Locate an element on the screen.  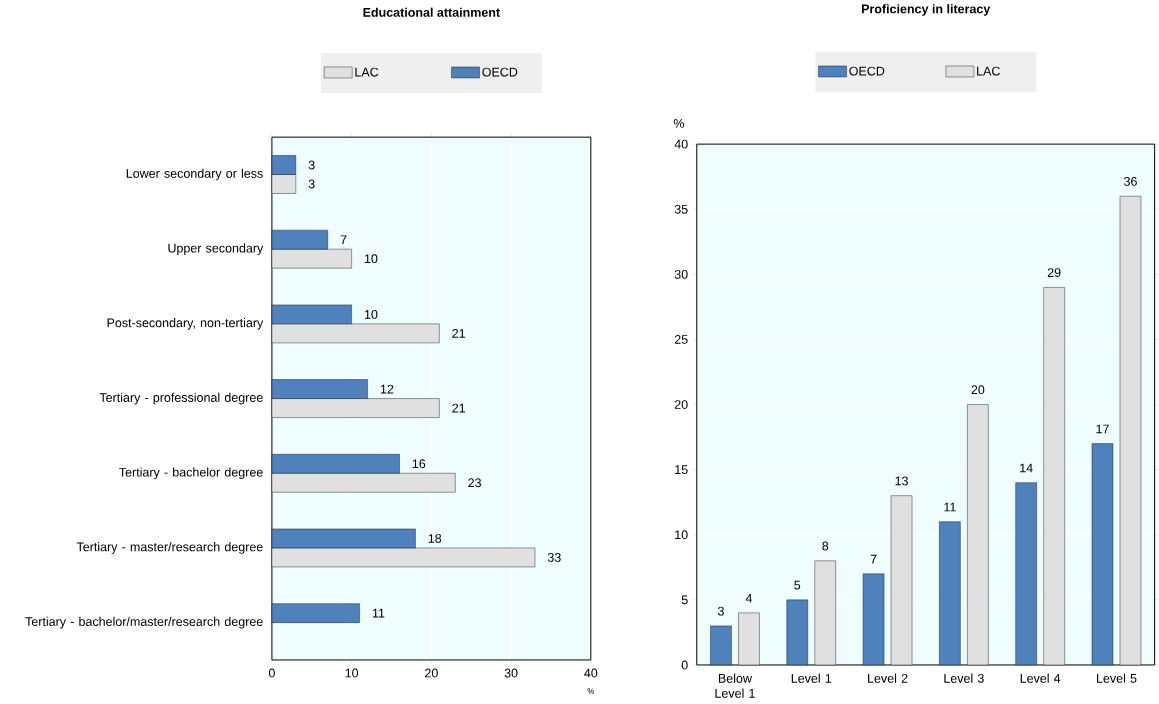
y-tick-label: 10 is located at coordinates (681, 535).